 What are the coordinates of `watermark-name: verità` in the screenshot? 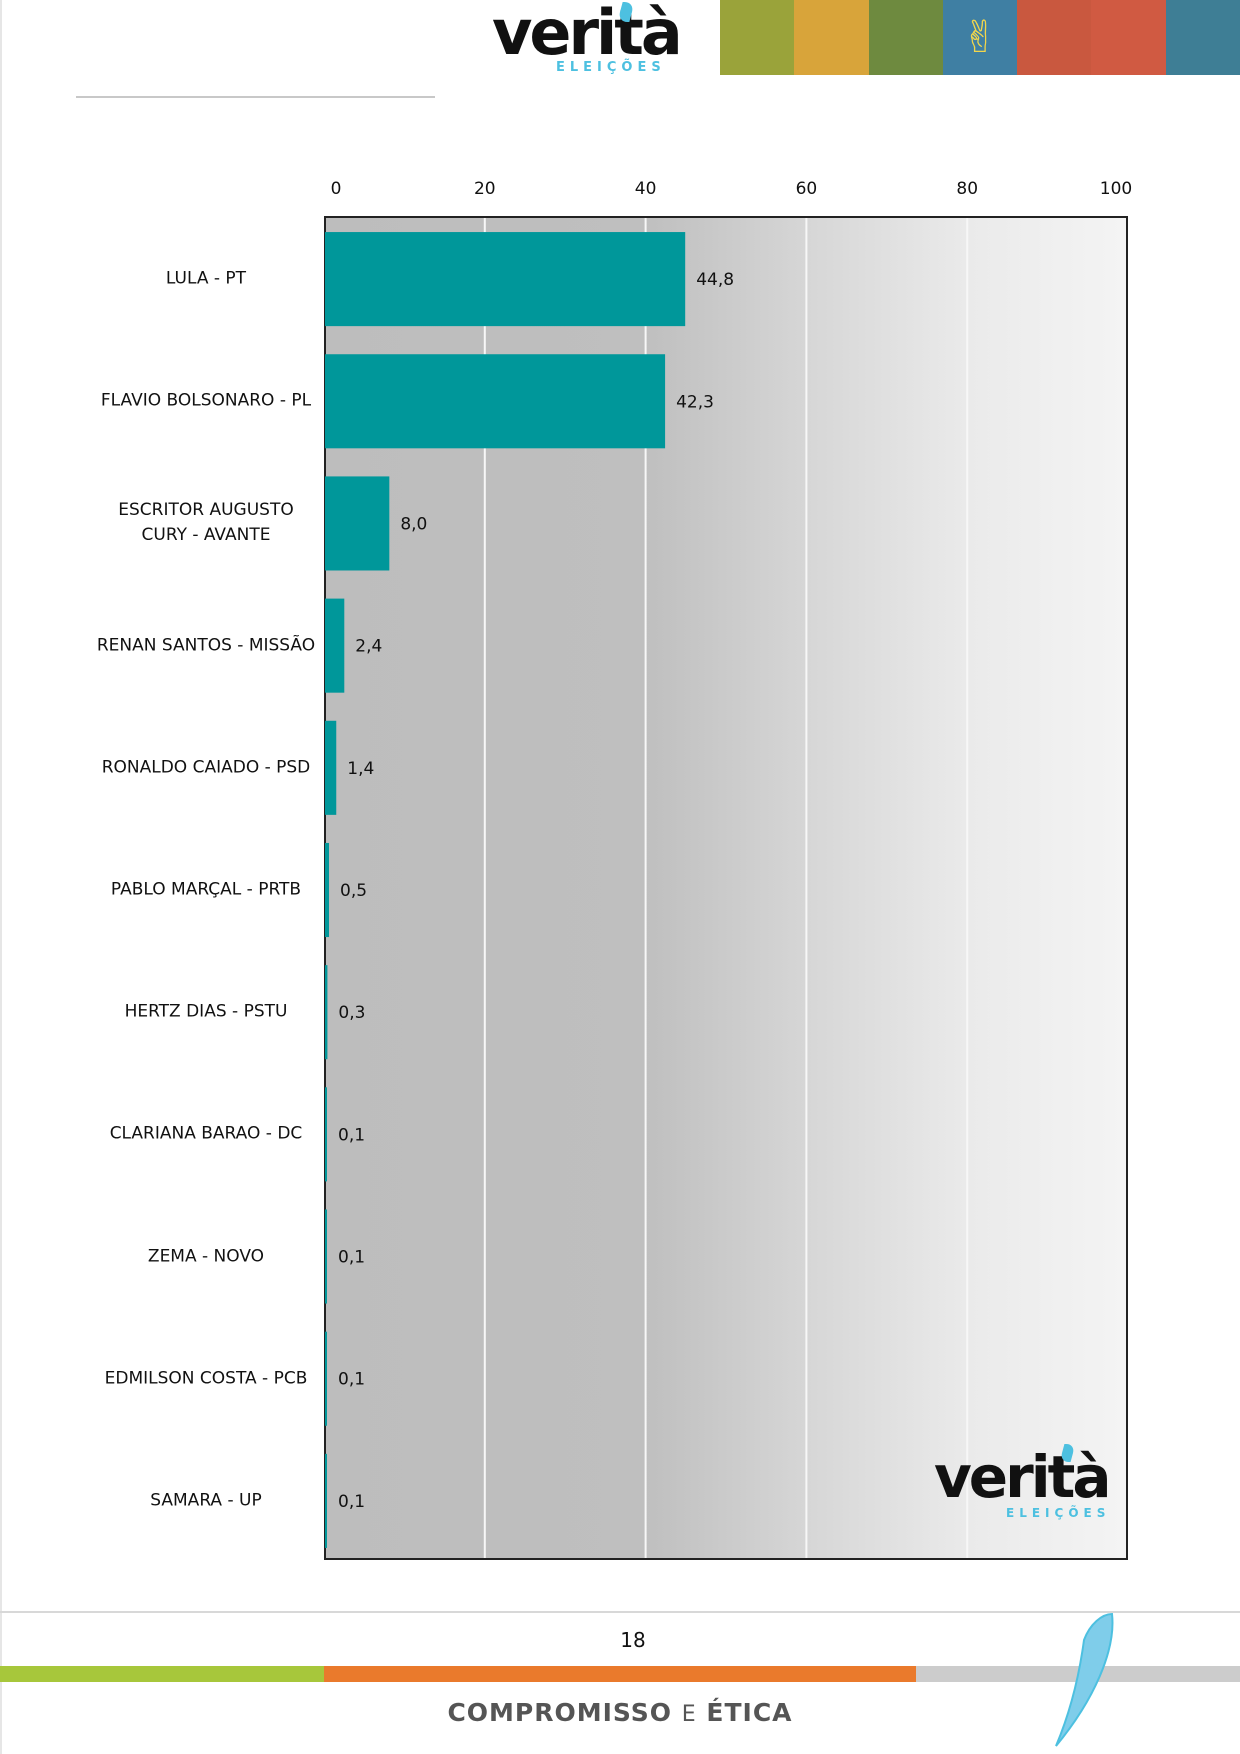 It's located at (1022, 1477).